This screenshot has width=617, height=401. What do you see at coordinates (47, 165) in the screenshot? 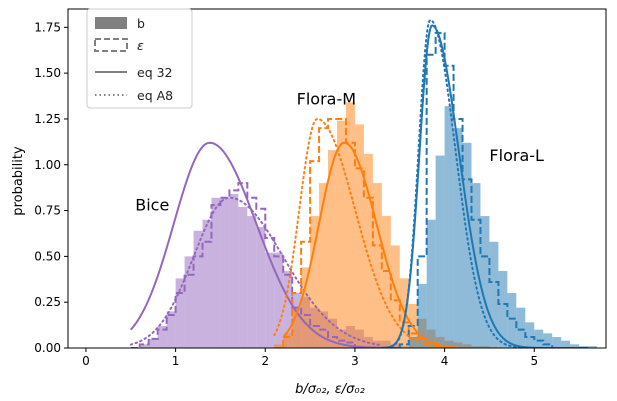
I see `y-tick-label: 1.00` at bounding box center [47, 165].